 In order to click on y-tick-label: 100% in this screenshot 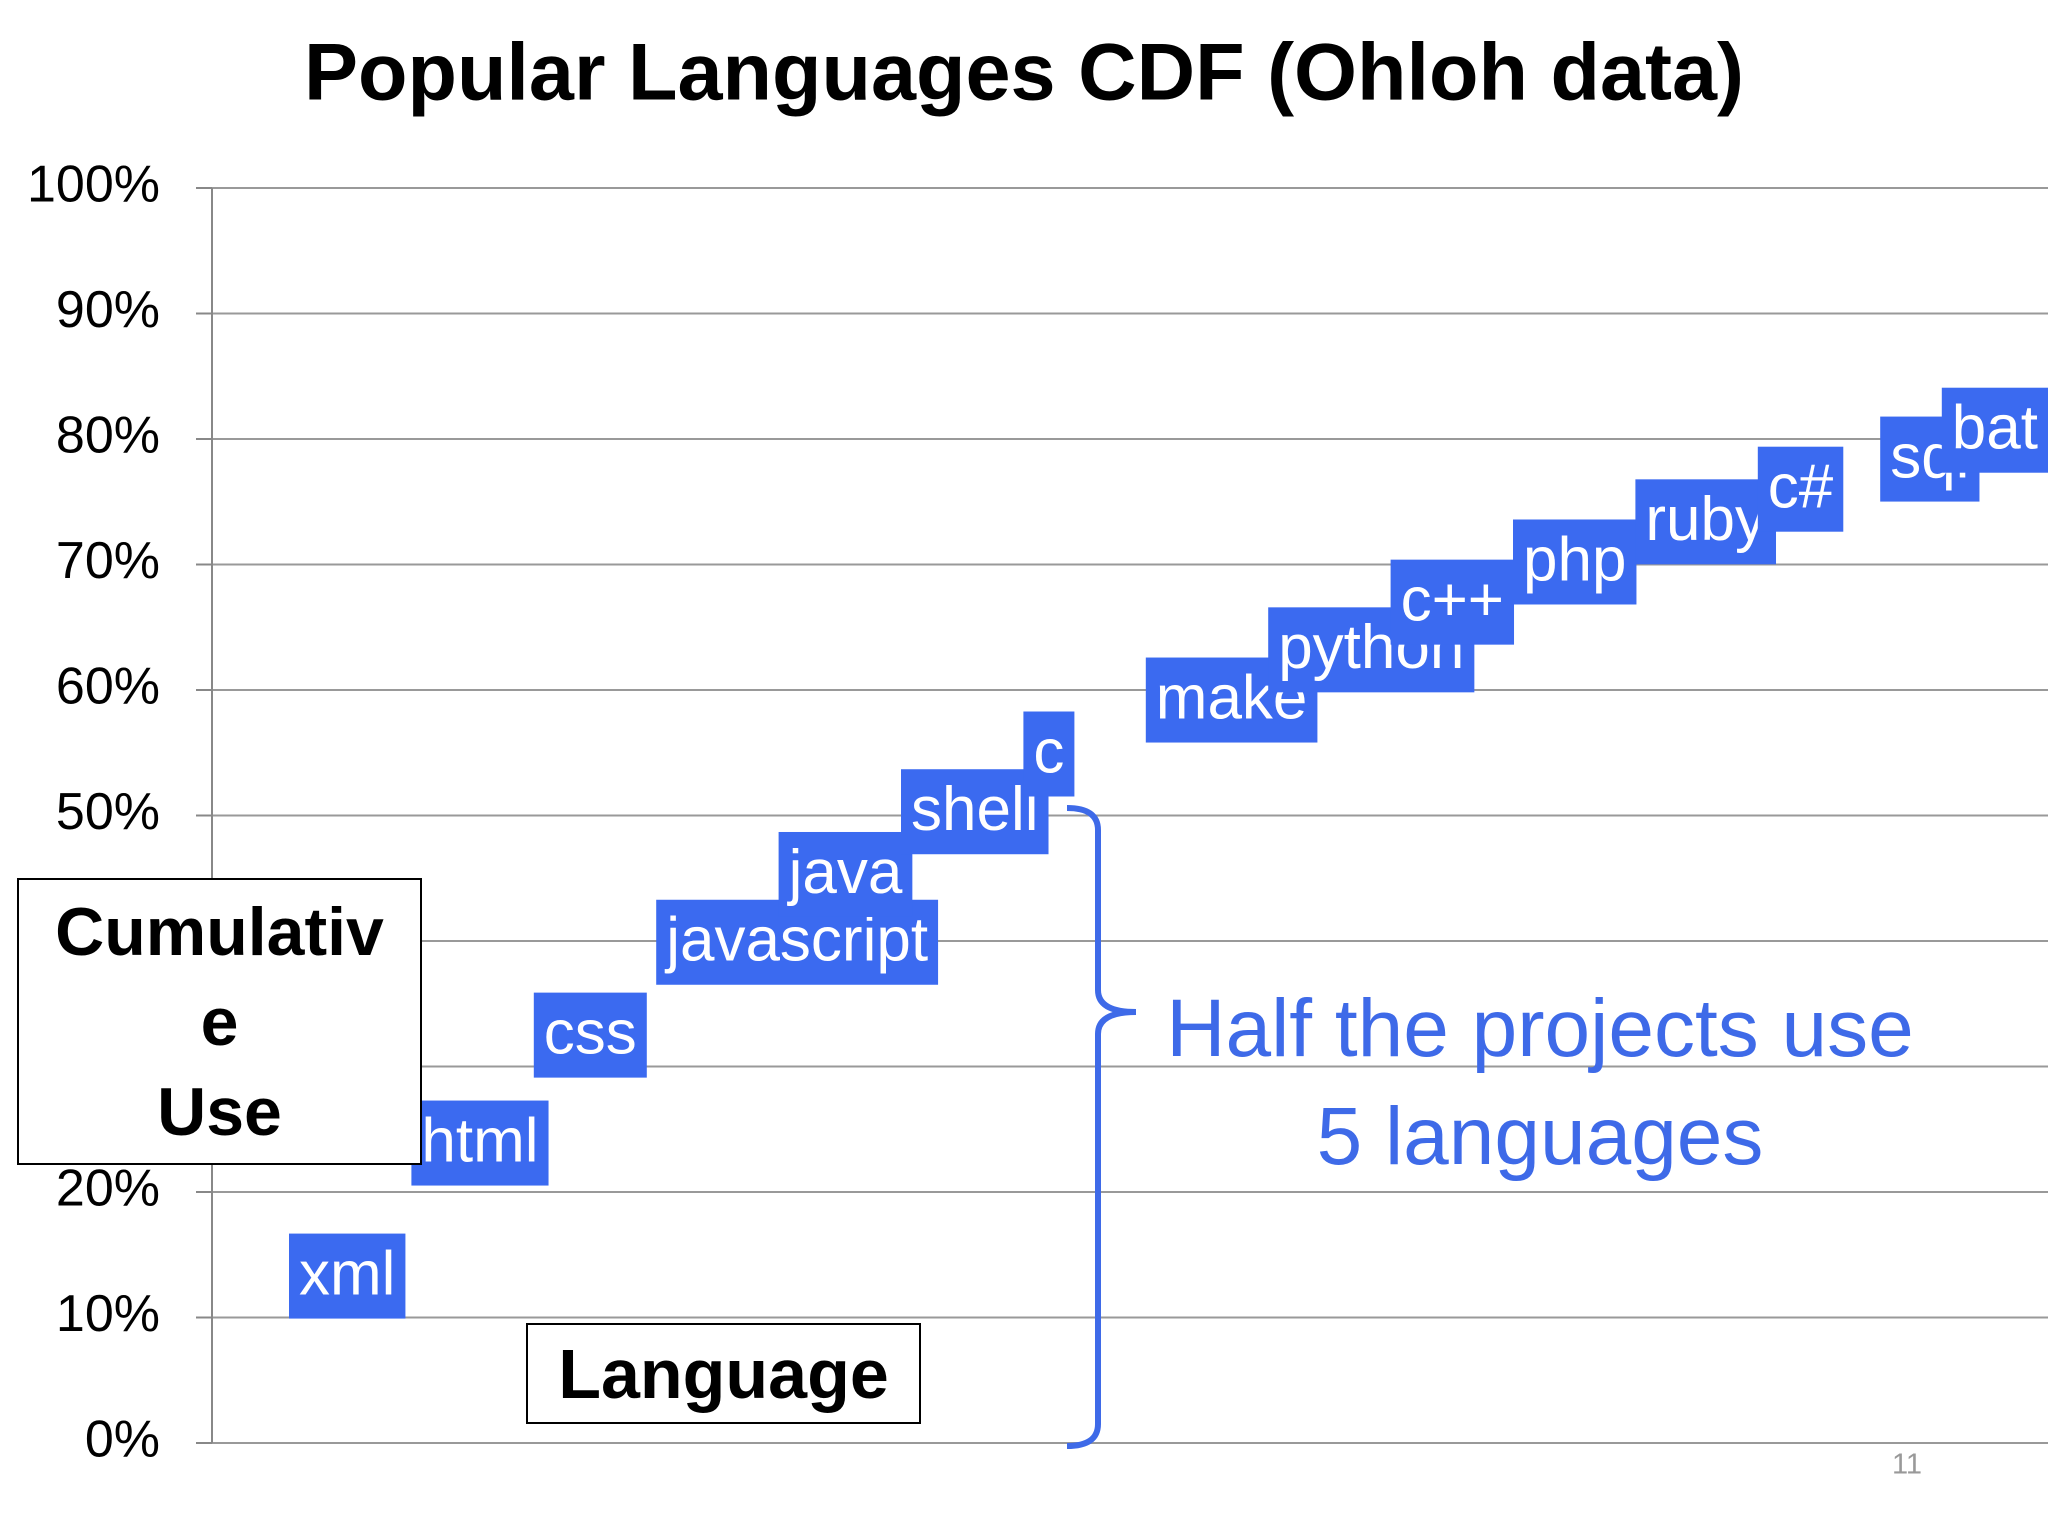, I will do `click(93, 185)`.